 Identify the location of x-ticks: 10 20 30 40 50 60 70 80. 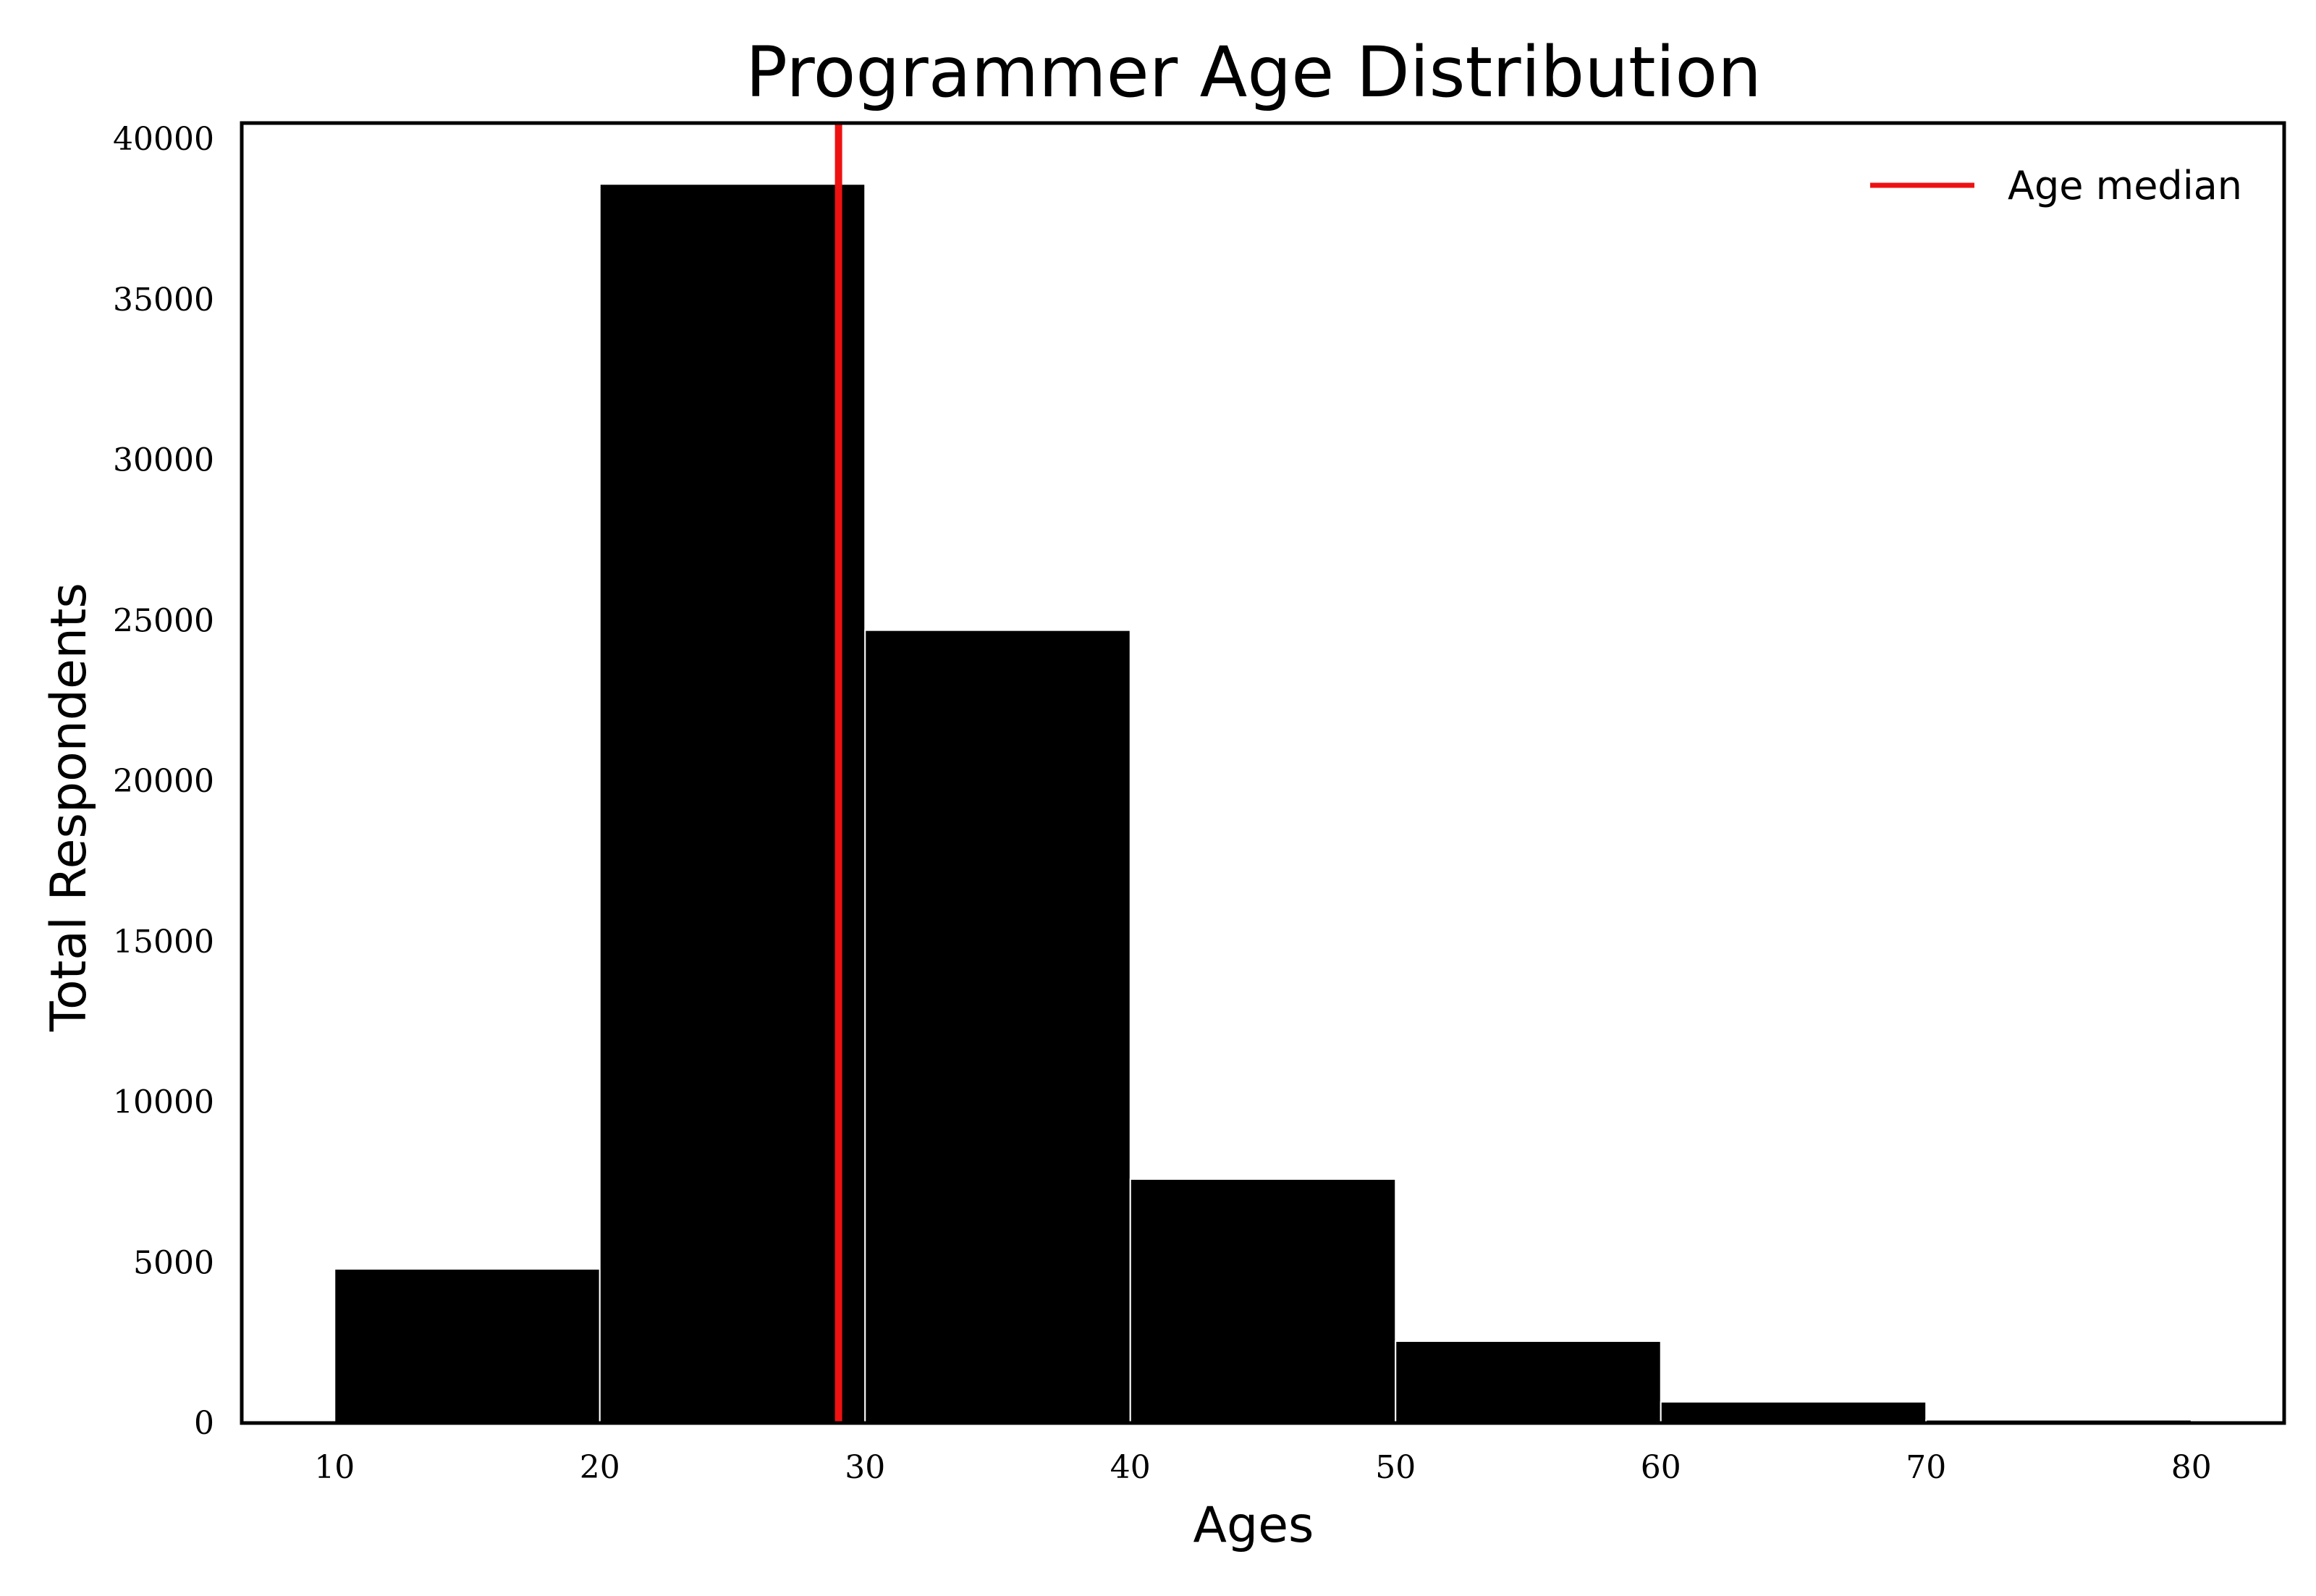
(1262, 1467).